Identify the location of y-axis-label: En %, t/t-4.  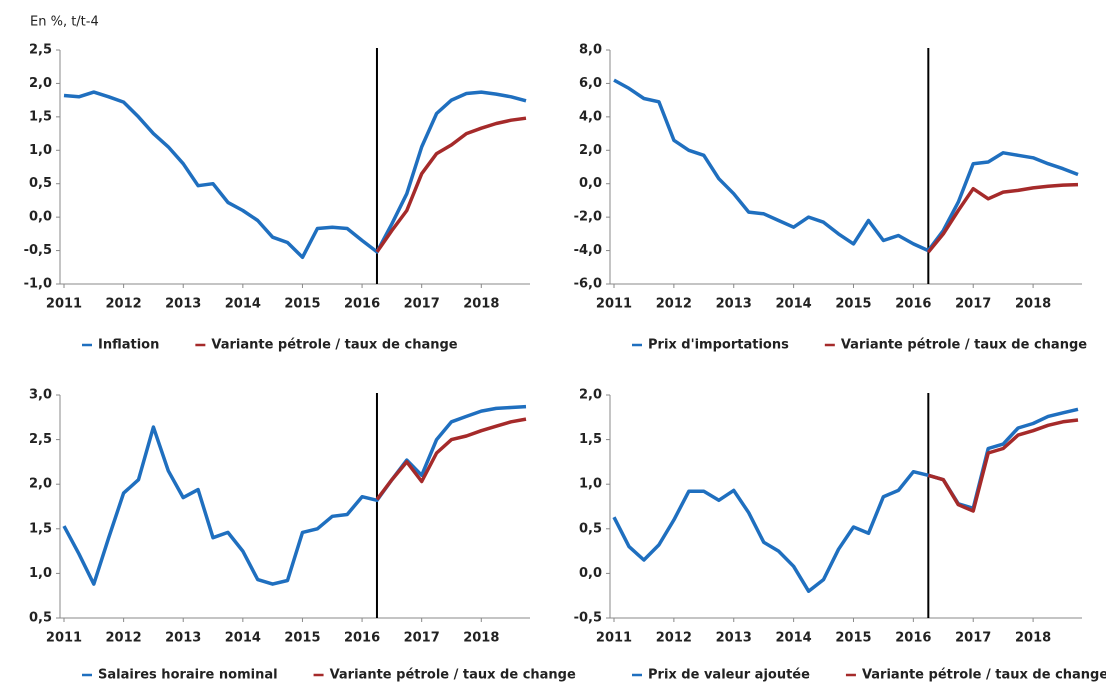
(64, 22).